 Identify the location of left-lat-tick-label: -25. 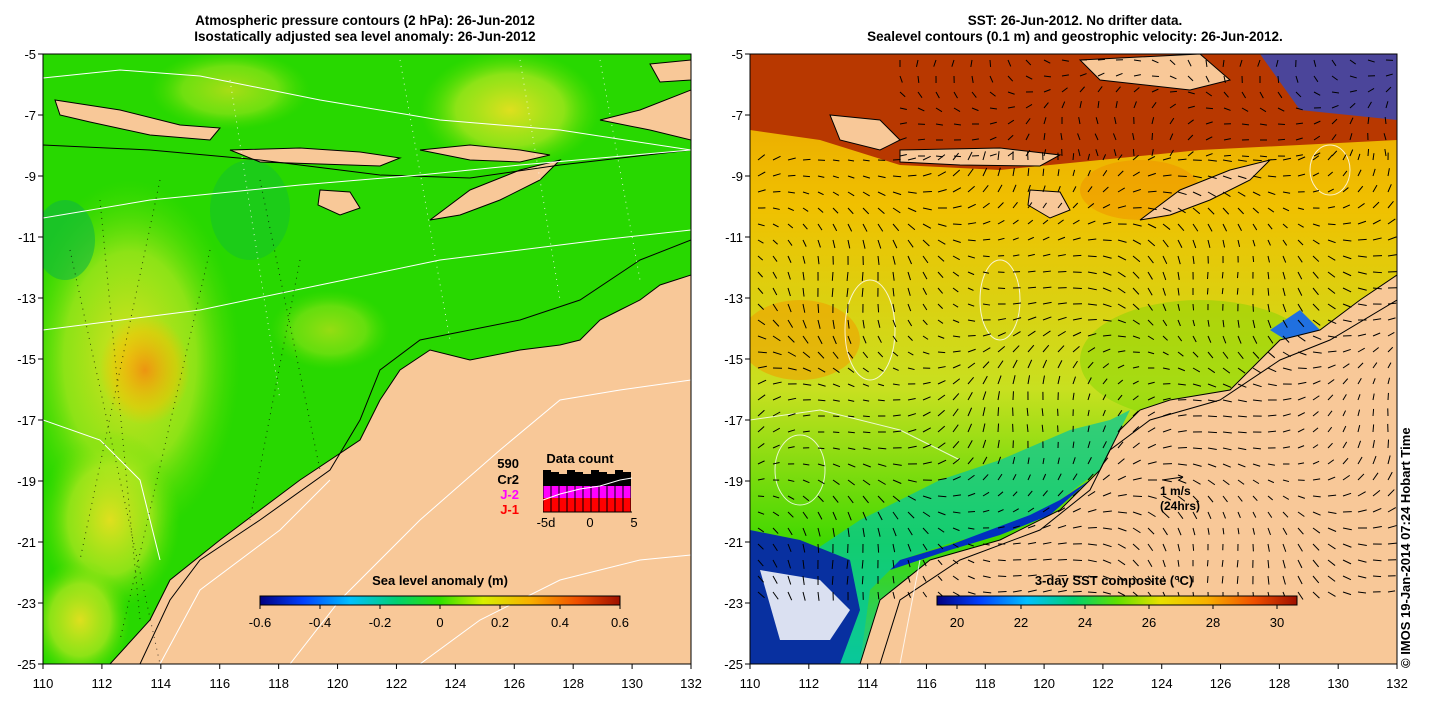
(26, 664).